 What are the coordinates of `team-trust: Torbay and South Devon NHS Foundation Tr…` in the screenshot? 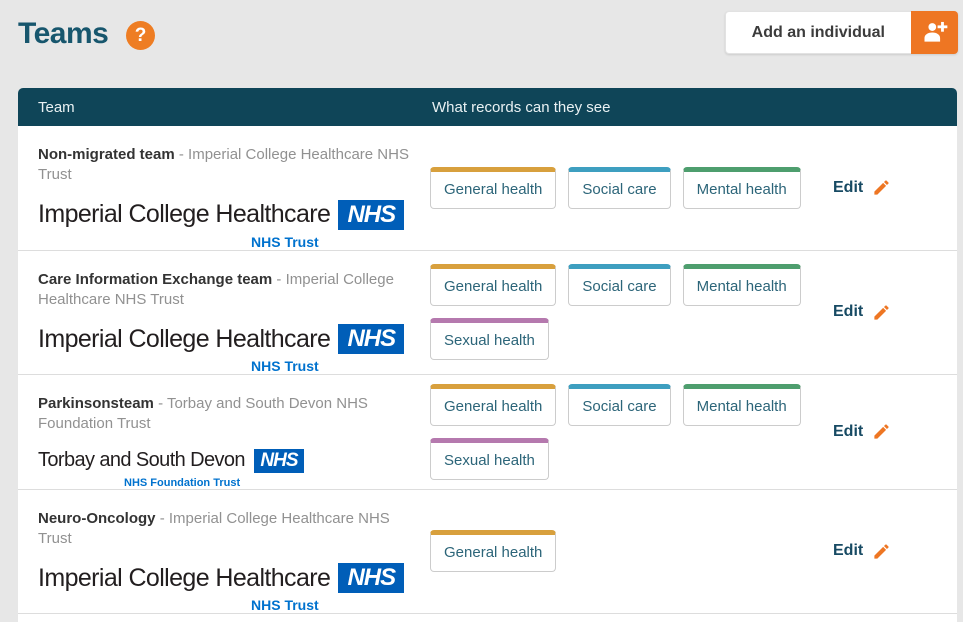 It's located at (203, 414).